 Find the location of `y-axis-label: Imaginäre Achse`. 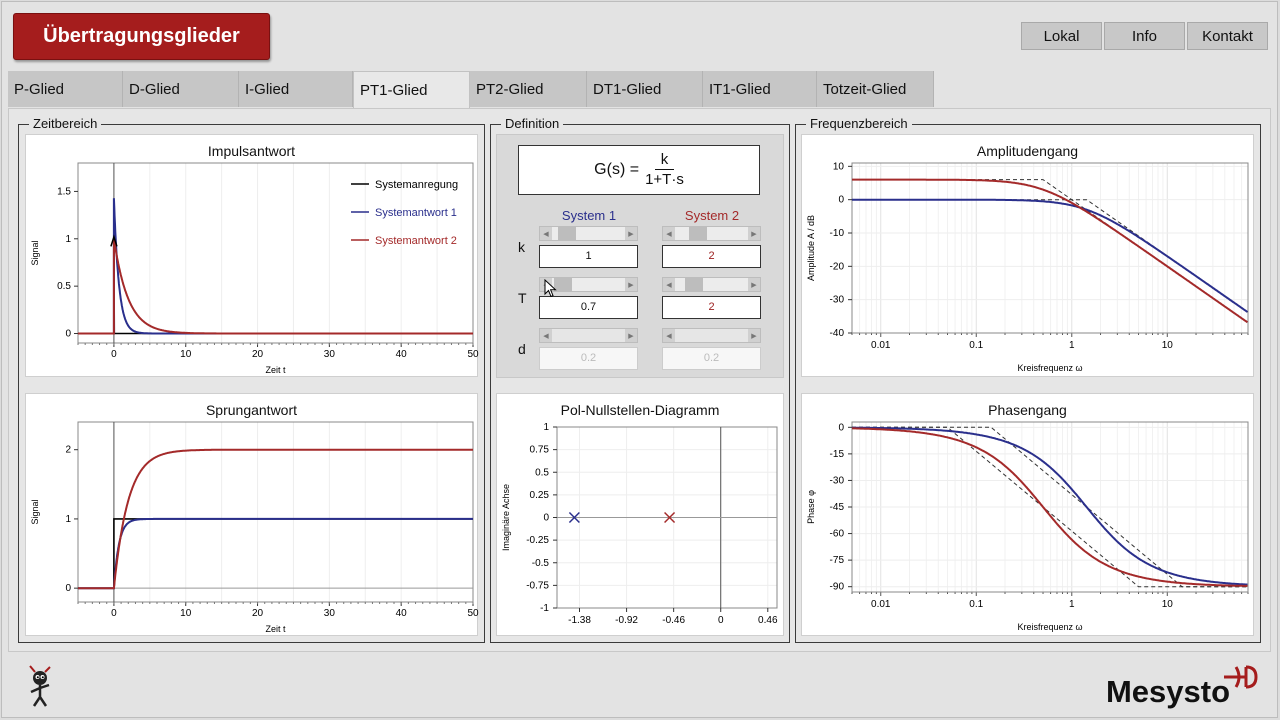

y-axis-label: Imaginäre Achse is located at coordinates (506, 517).